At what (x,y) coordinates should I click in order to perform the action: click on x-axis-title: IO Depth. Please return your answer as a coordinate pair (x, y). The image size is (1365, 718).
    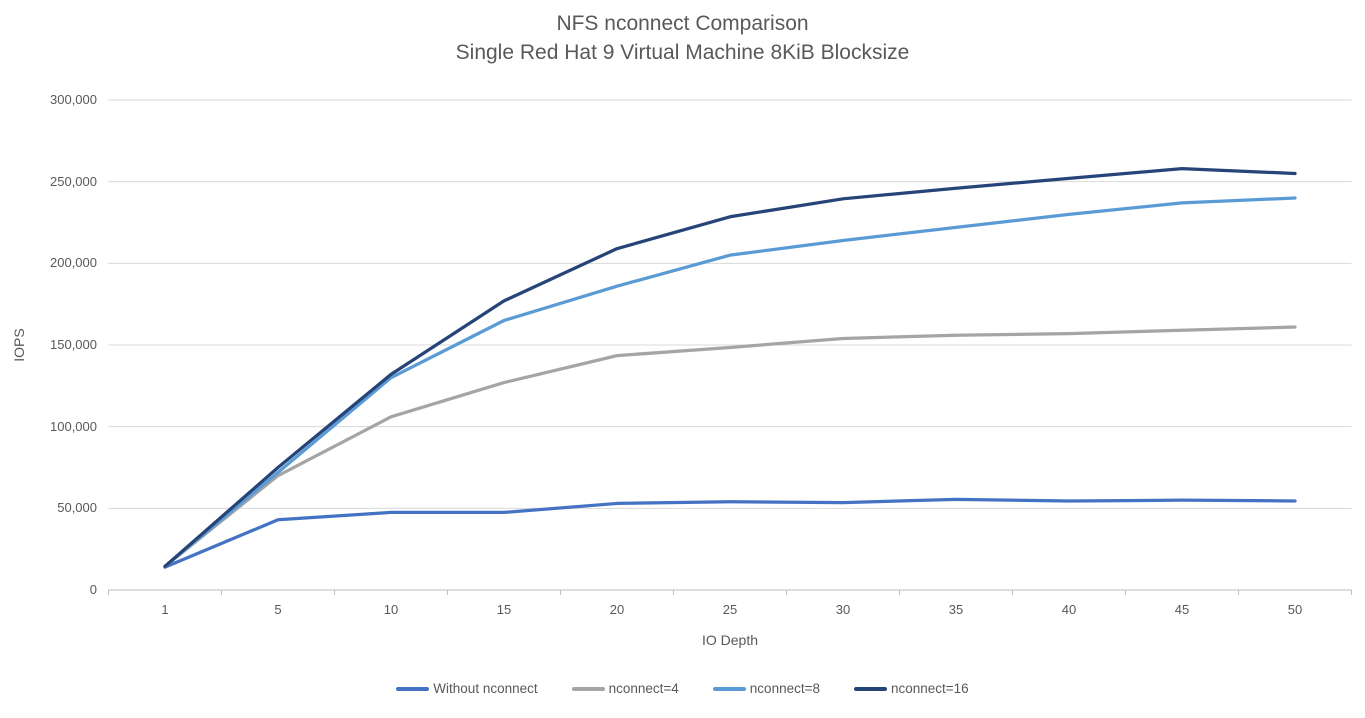
    Looking at the image, I should click on (730, 640).